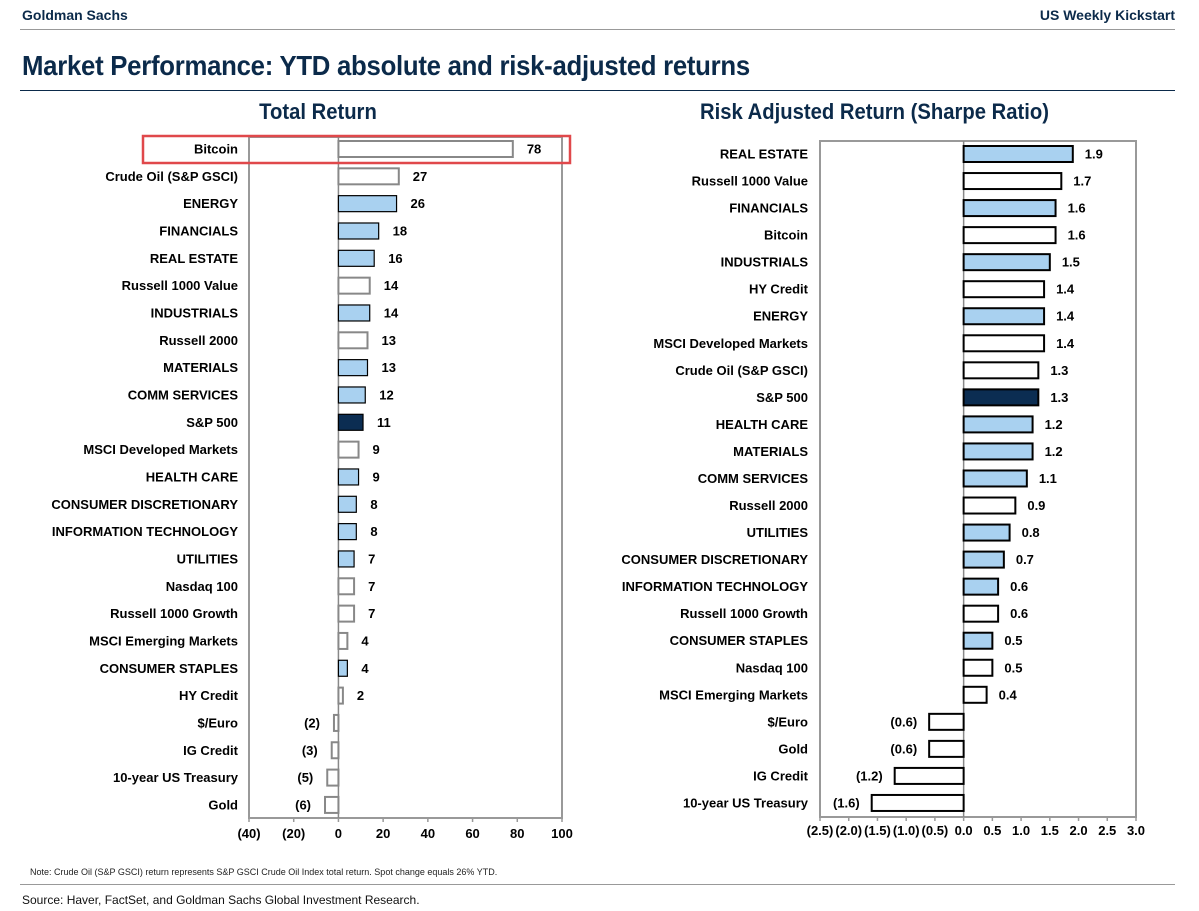 Image resolution: width=1199 pixels, height=911 pixels. I want to click on category-label: HY Credit, so click(209, 695).